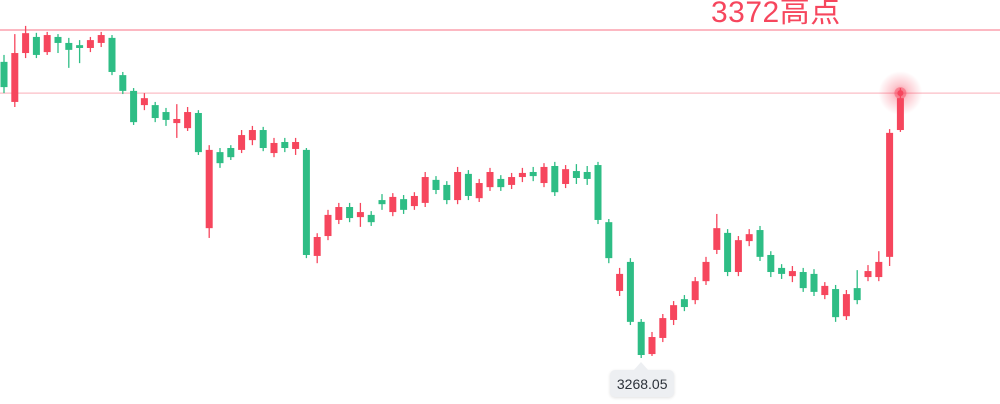  Describe the element at coordinates (776, 14) in the screenshot. I see `resistance-label: 3372高点` at that location.